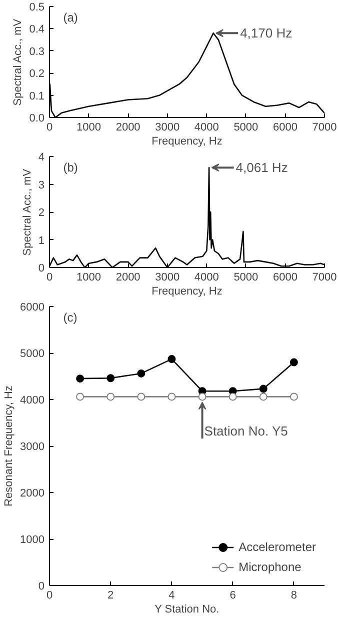 This screenshot has height=622, width=338. Describe the element at coordinates (37, 96) in the screenshot. I see `y-tick-label: 0.1` at that location.